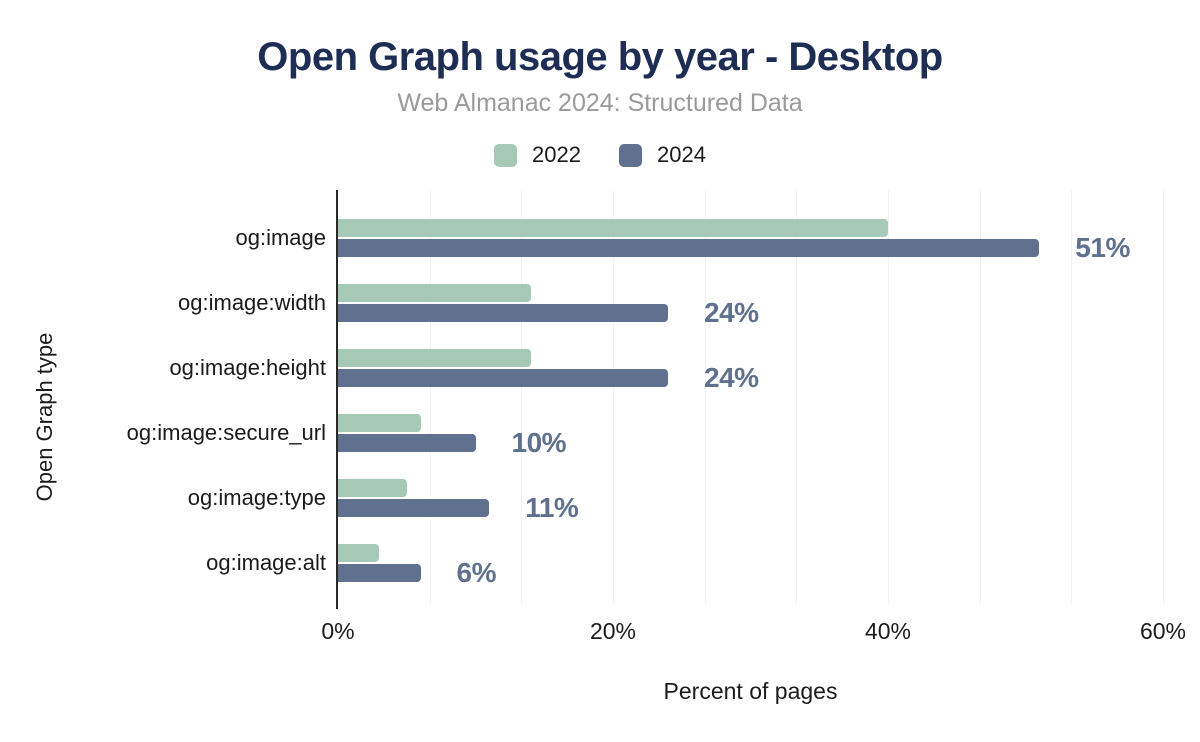 The width and height of the screenshot is (1200, 742). What do you see at coordinates (731, 377) in the screenshot?
I see `value-label-og-image-height: 24%` at bounding box center [731, 377].